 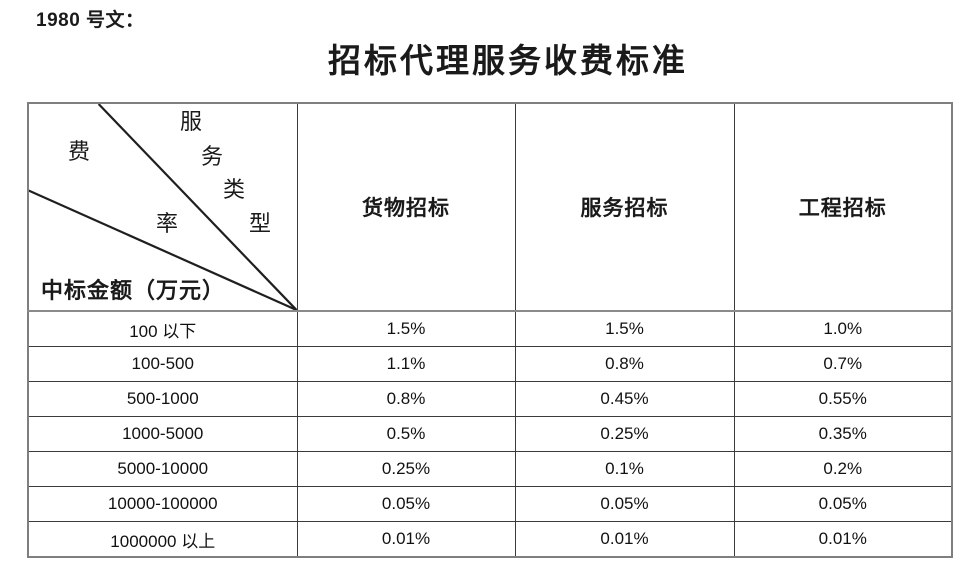 What do you see at coordinates (167, 223) in the screenshot?
I see `corner-char-rate: 率` at bounding box center [167, 223].